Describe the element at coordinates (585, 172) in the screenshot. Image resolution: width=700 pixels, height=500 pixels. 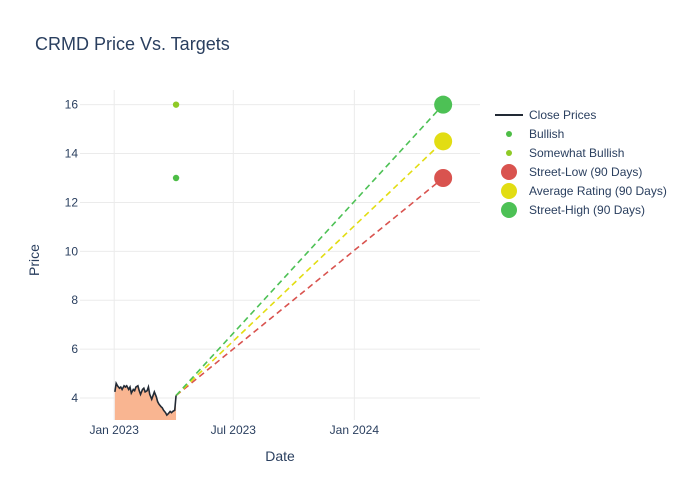
I see `legend-label: Street-Low (90 Days)` at that location.